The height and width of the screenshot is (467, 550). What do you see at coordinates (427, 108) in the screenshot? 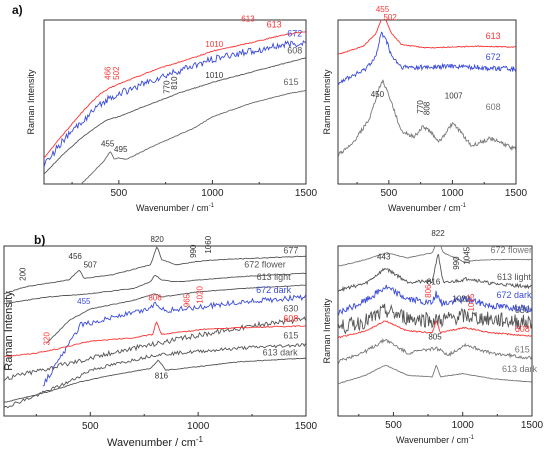
I see `peak-annotation: 808` at bounding box center [427, 108].